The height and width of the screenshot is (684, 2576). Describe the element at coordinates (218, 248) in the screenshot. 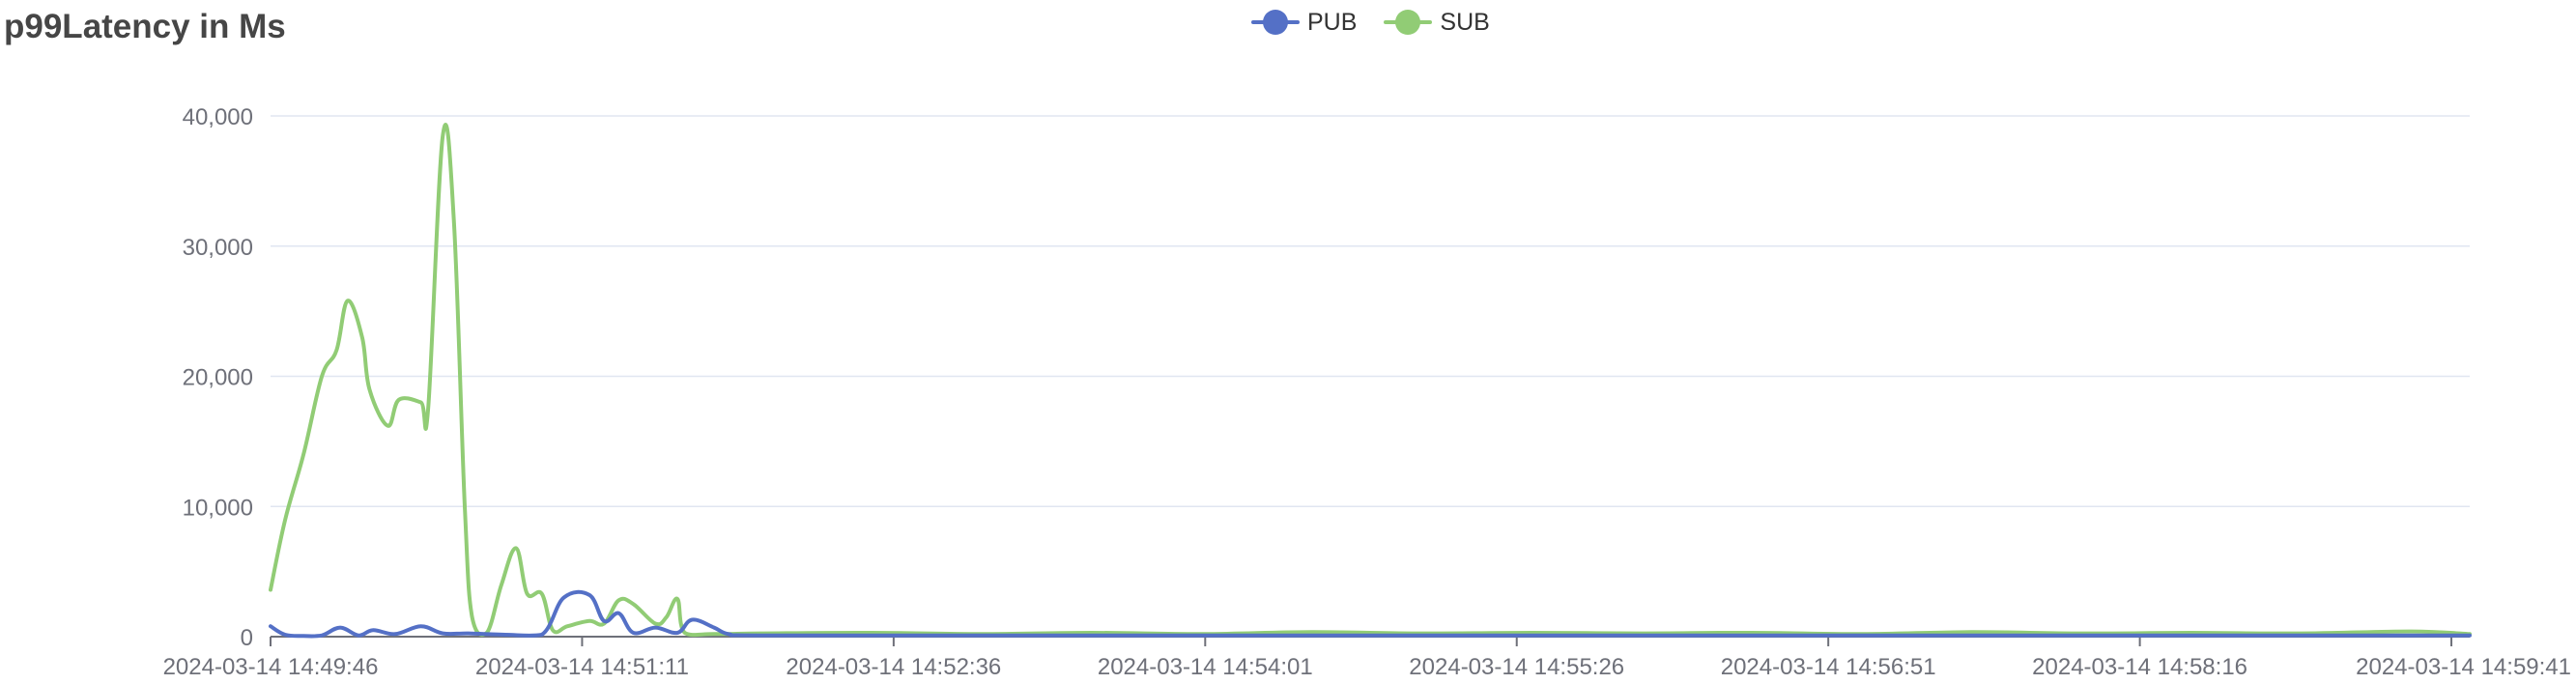

I see `y-tick-label: 30,000` at that location.